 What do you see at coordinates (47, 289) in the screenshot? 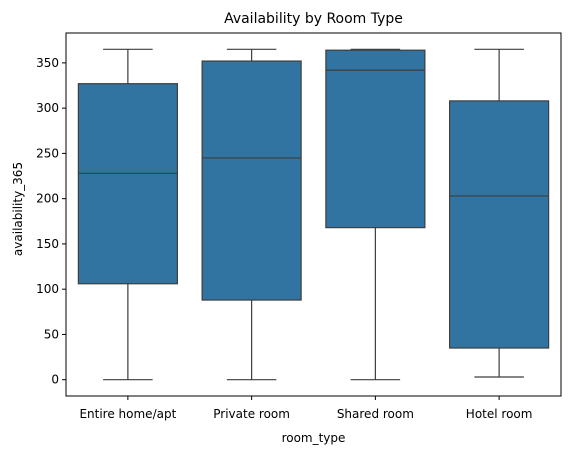
I see `y-tick-label: 100` at bounding box center [47, 289].